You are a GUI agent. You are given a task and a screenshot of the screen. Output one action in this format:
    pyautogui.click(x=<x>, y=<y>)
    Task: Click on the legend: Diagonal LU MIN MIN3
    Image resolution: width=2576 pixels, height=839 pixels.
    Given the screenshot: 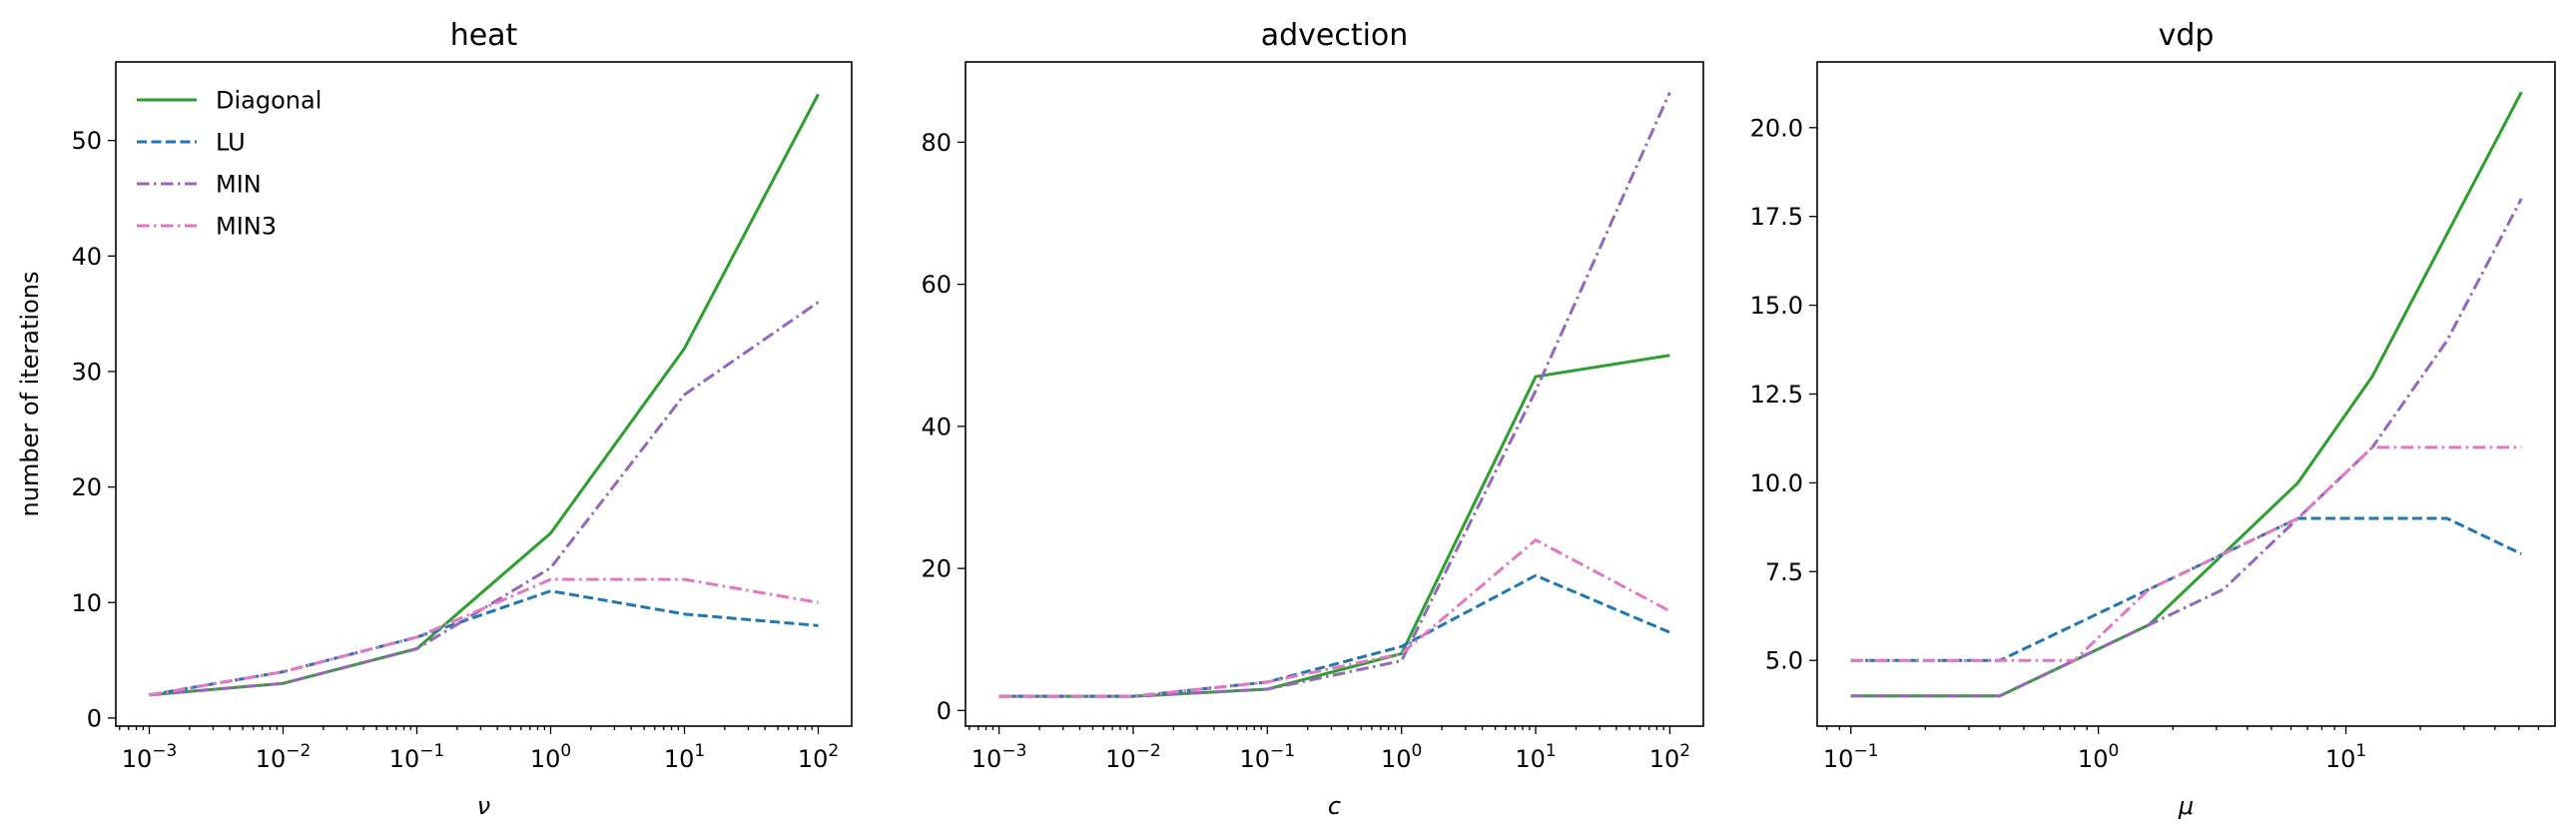 What is the action you would take?
    pyautogui.click(x=229, y=164)
    